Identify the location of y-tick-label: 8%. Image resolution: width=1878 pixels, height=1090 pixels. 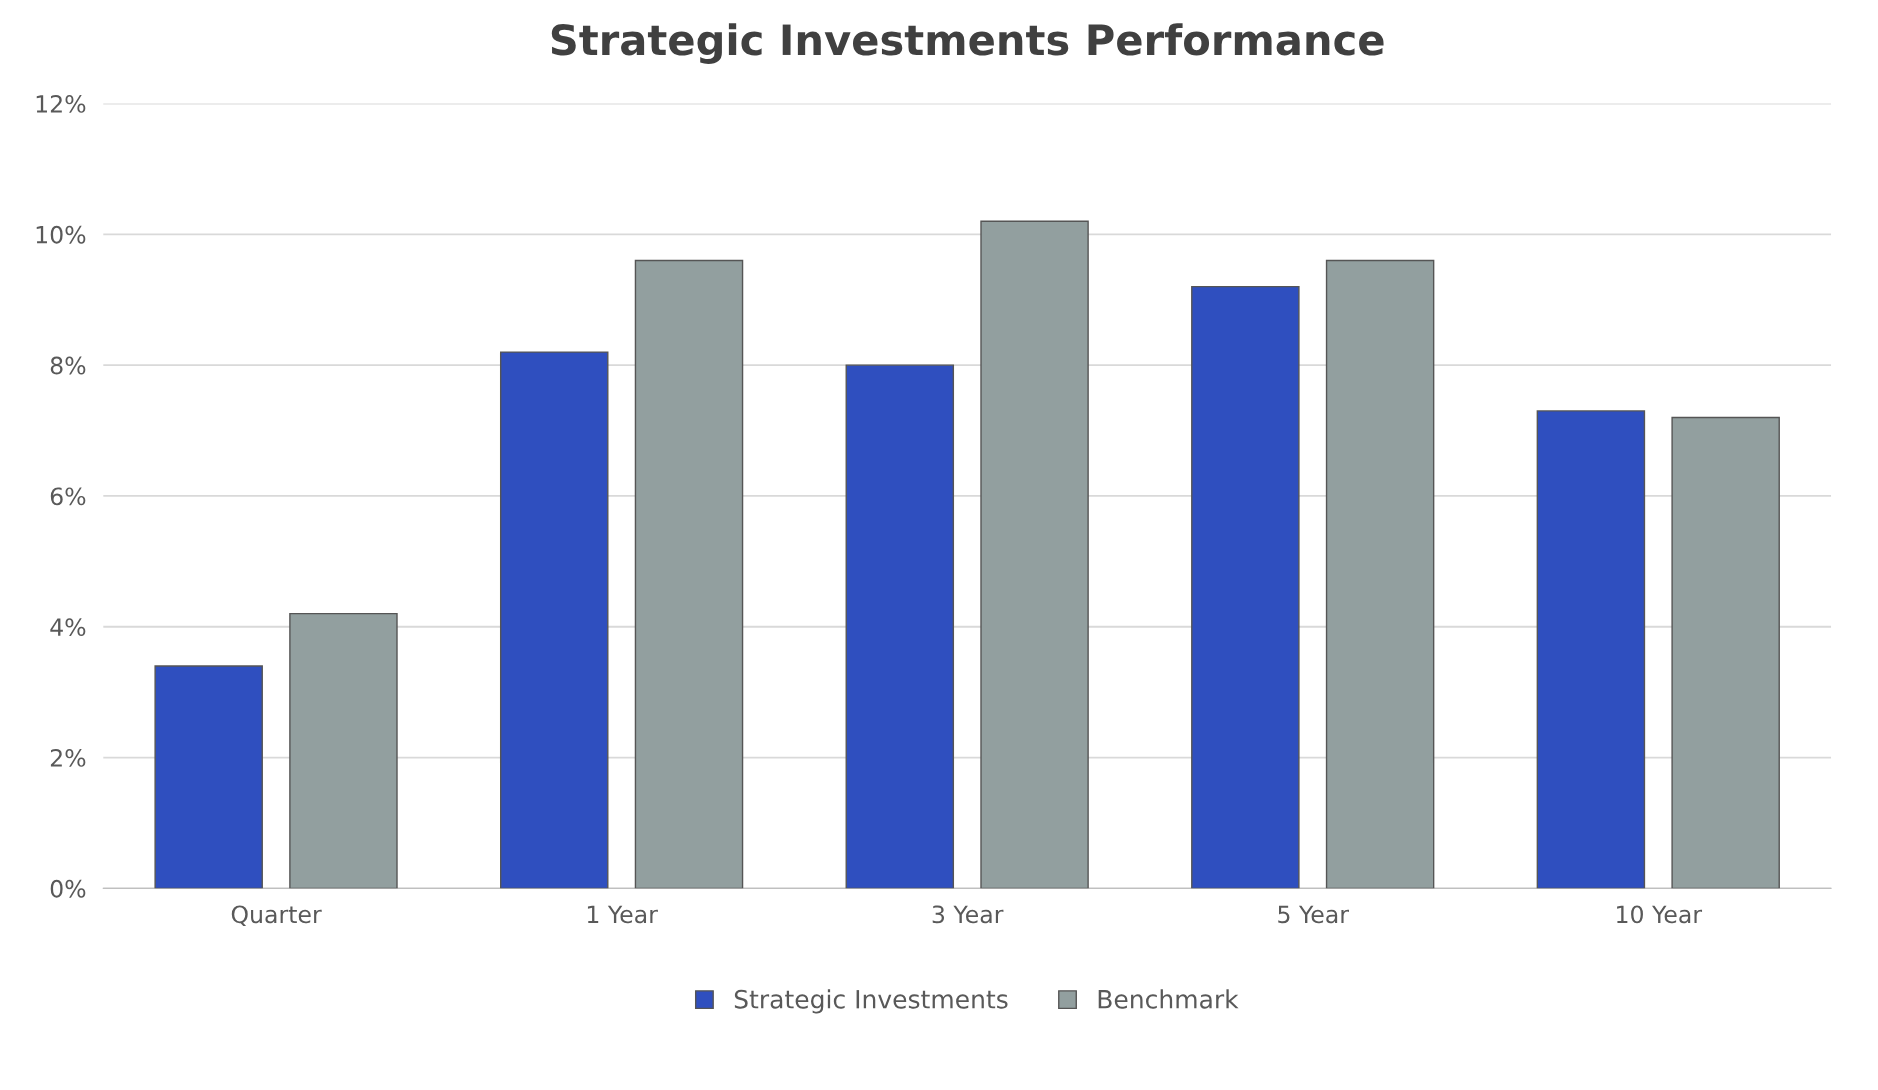
(68, 365).